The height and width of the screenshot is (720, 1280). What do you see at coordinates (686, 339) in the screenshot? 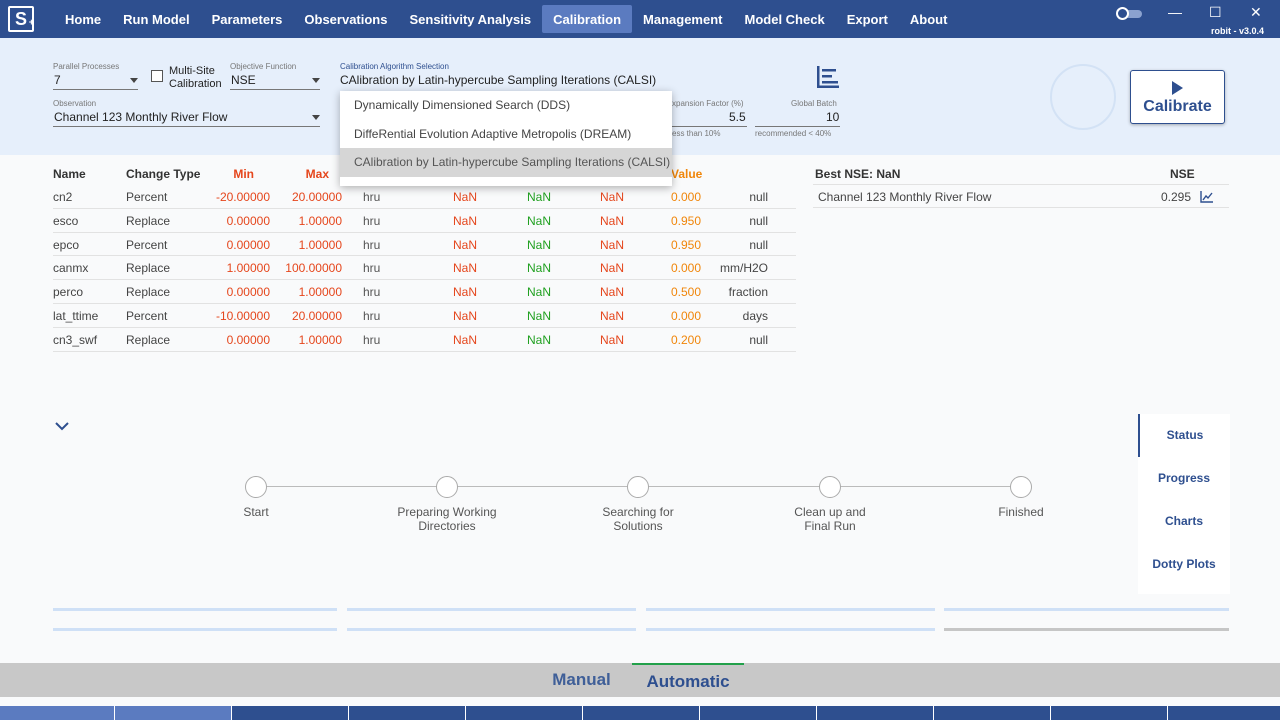
I see `current-value: 0.200` at bounding box center [686, 339].